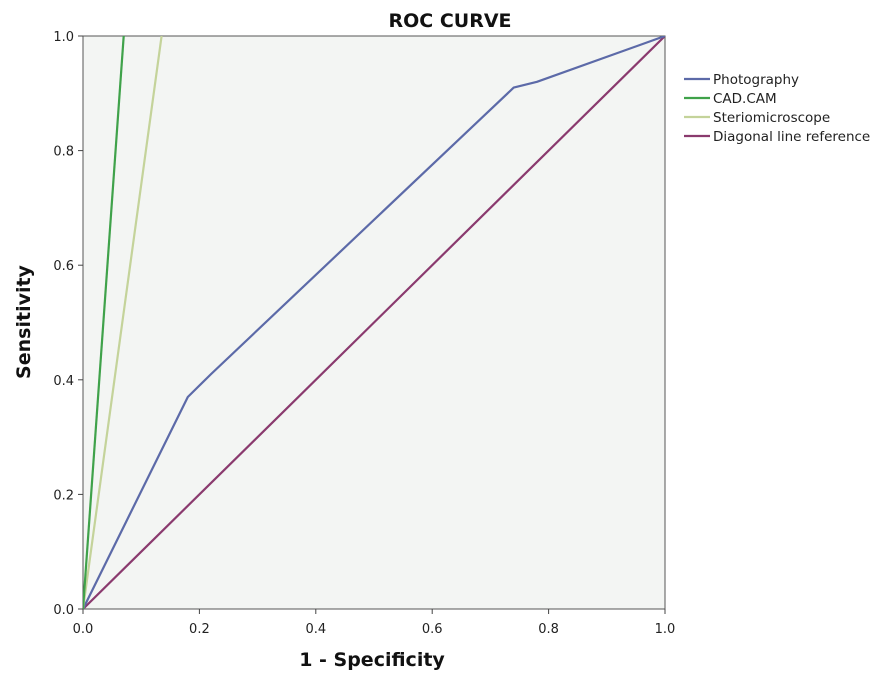 This screenshot has width=893, height=677. I want to click on x-tick-label: 1.0, so click(665, 629).